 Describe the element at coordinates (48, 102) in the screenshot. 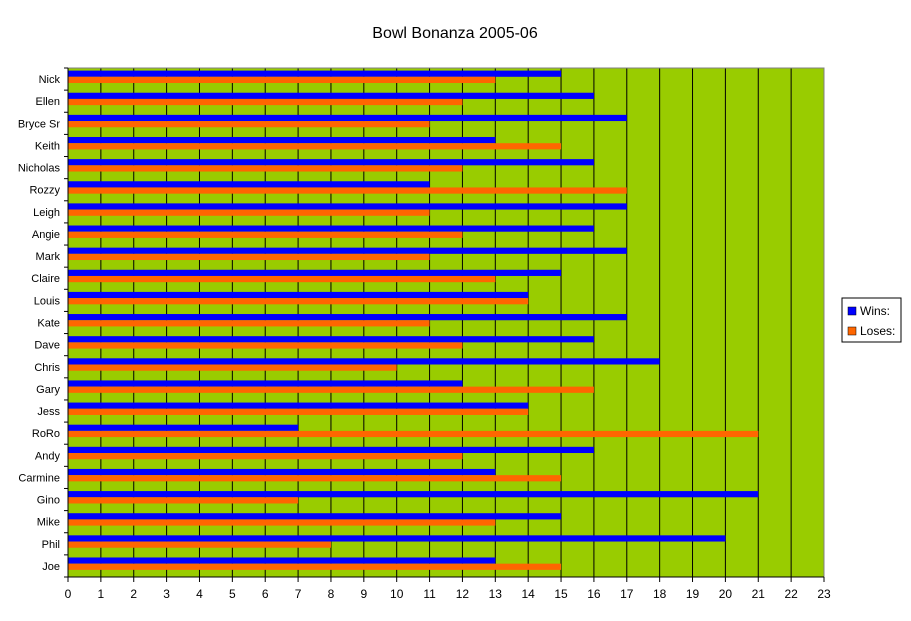

I see `category-label: Ellen` at that location.